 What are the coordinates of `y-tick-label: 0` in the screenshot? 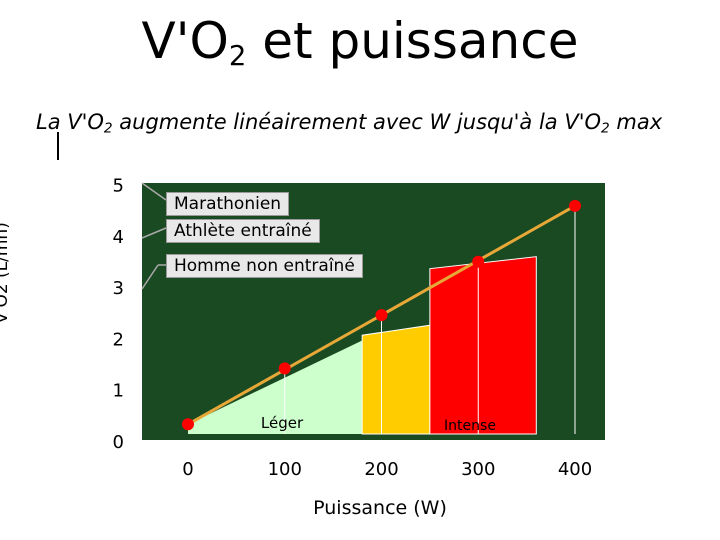 It's located at (118, 442).